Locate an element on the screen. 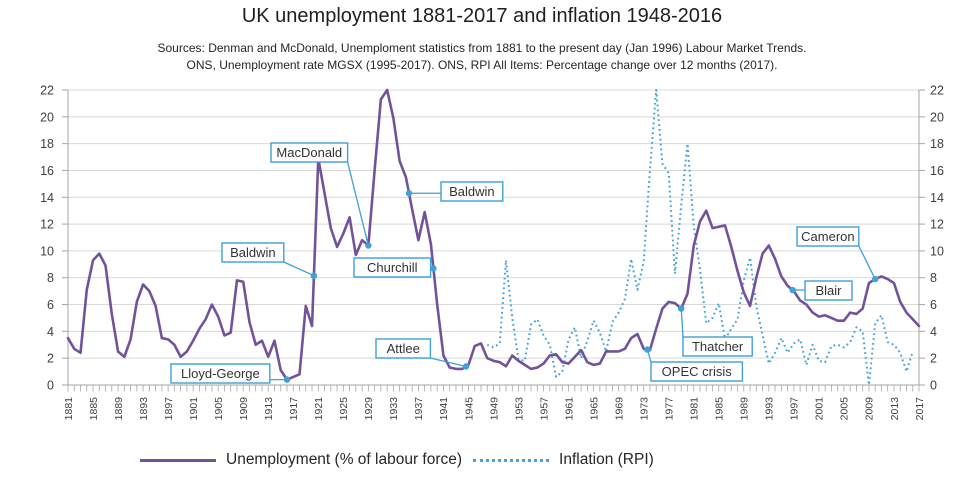 The height and width of the screenshot is (486, 964). annotation-churchill: Churchill is located at coordinates (395, 267).